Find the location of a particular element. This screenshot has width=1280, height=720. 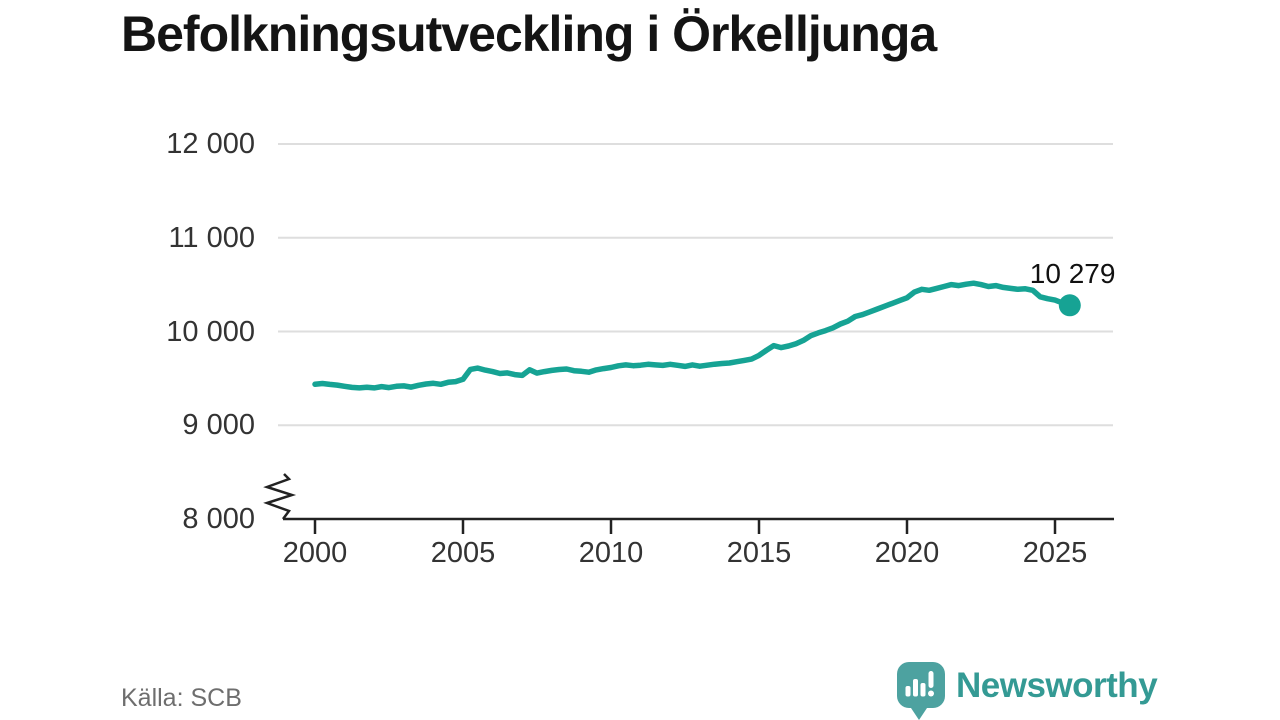

source-caption: Källa: SCB is located at coordinates (181, 698).